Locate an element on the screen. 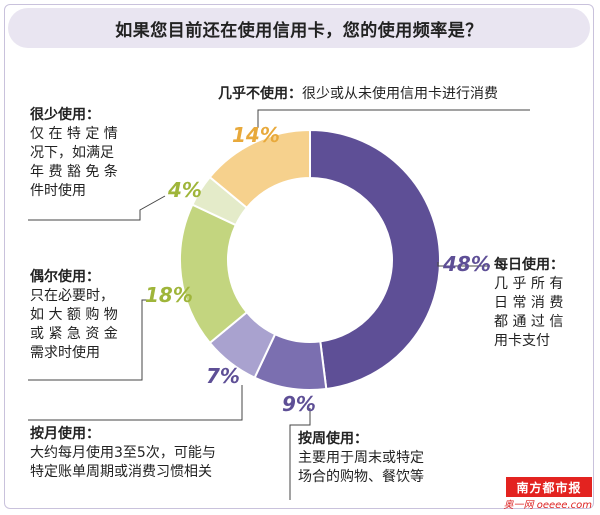  slice-almost-never is located at coordinates (259, 169).